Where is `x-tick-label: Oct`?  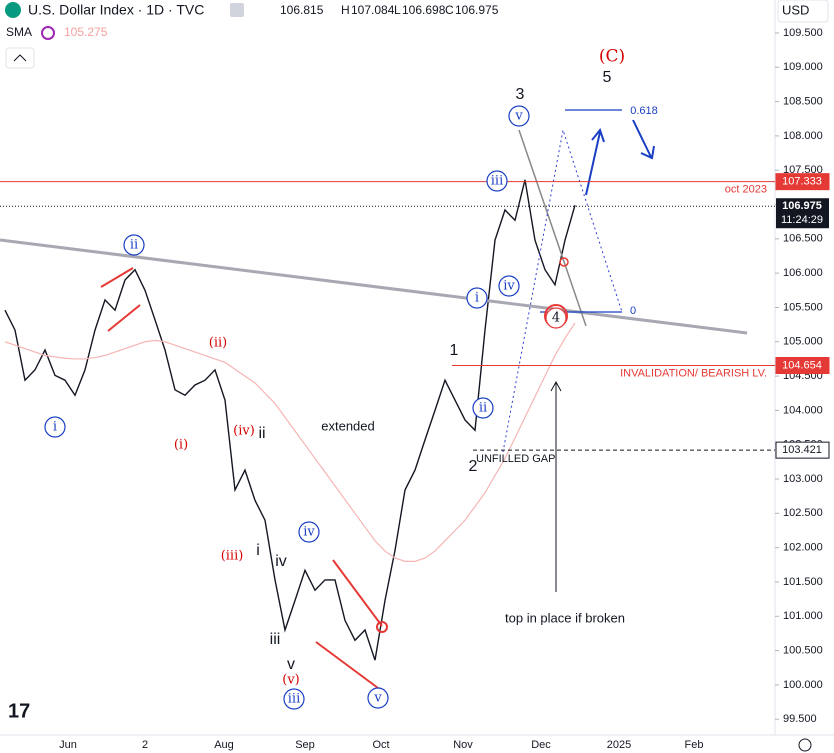 x-tick-label: Oct is located at coordinates (380, 745).